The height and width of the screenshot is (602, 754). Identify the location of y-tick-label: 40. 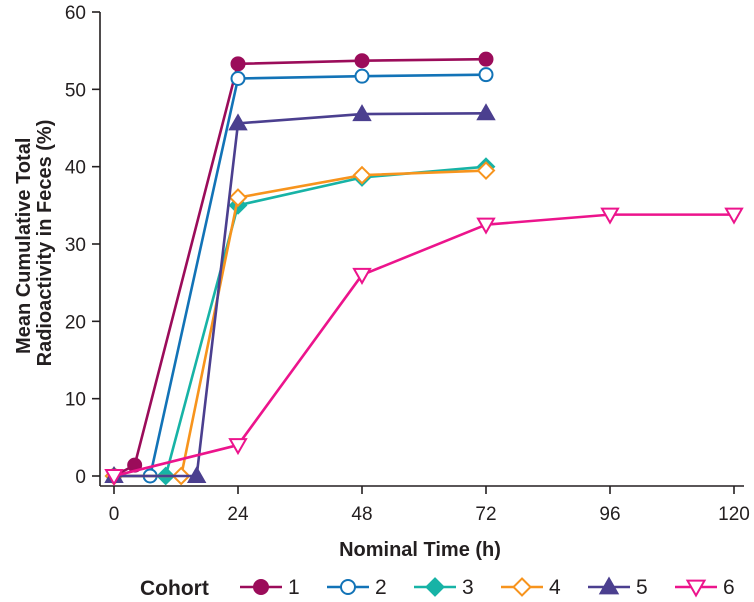
(75, 168).